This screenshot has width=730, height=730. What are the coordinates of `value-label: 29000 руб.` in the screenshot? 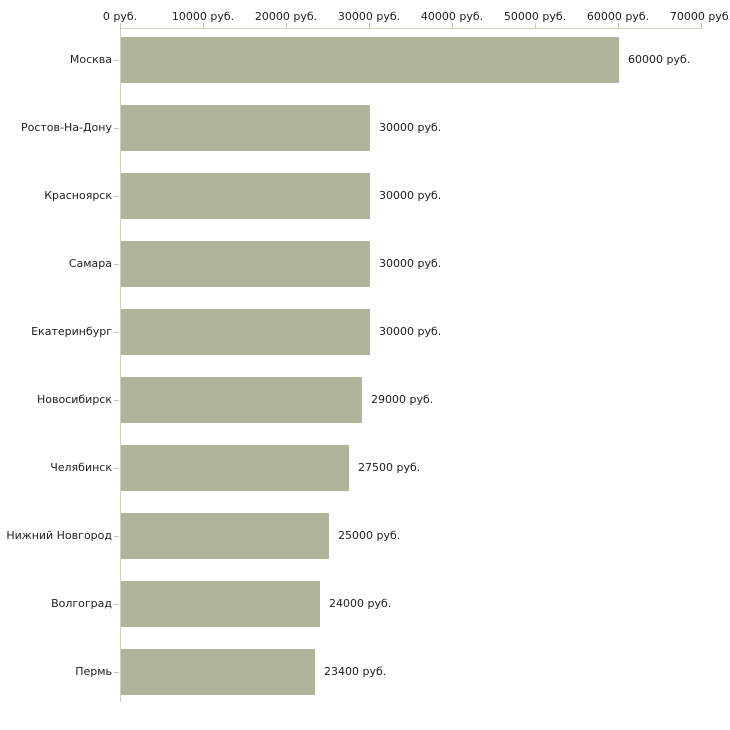 It's located at (402, 399).